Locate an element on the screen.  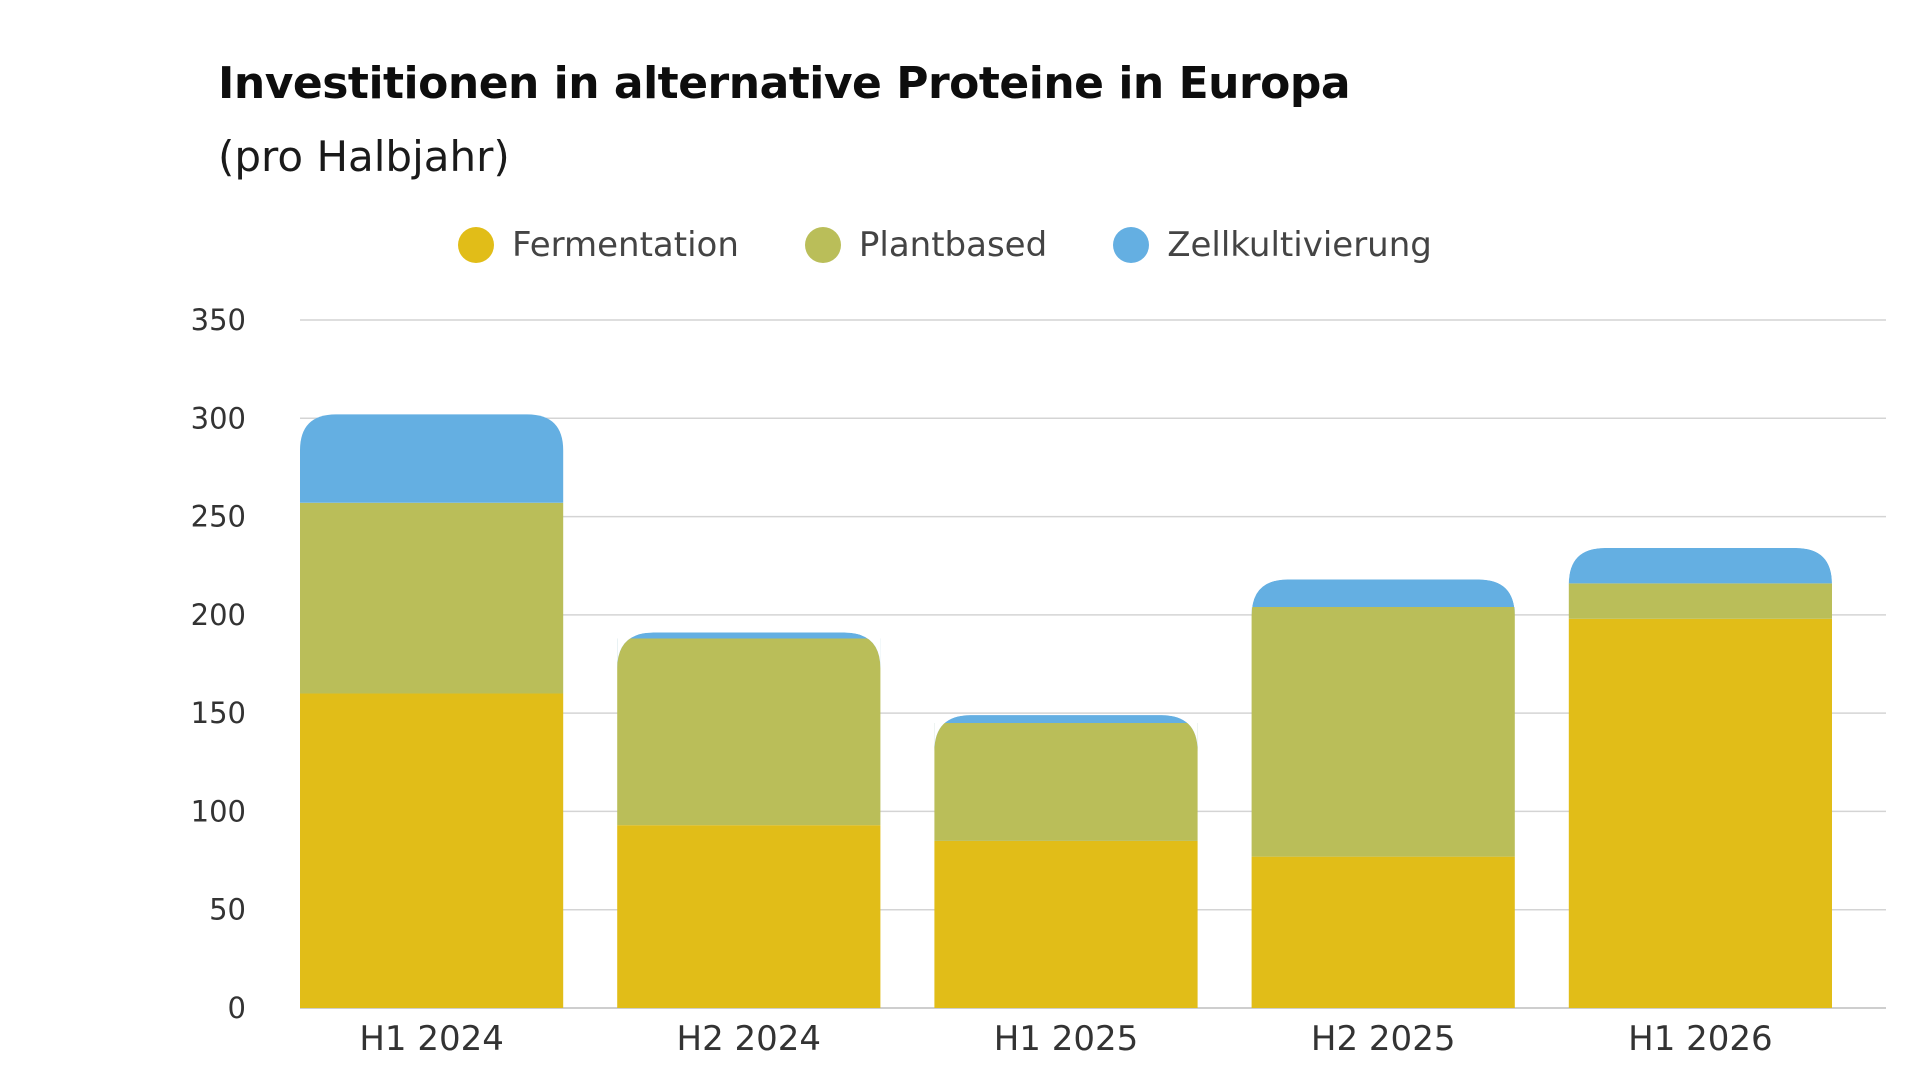
y-tick-label: 100 is located at coordinates (218, 811).